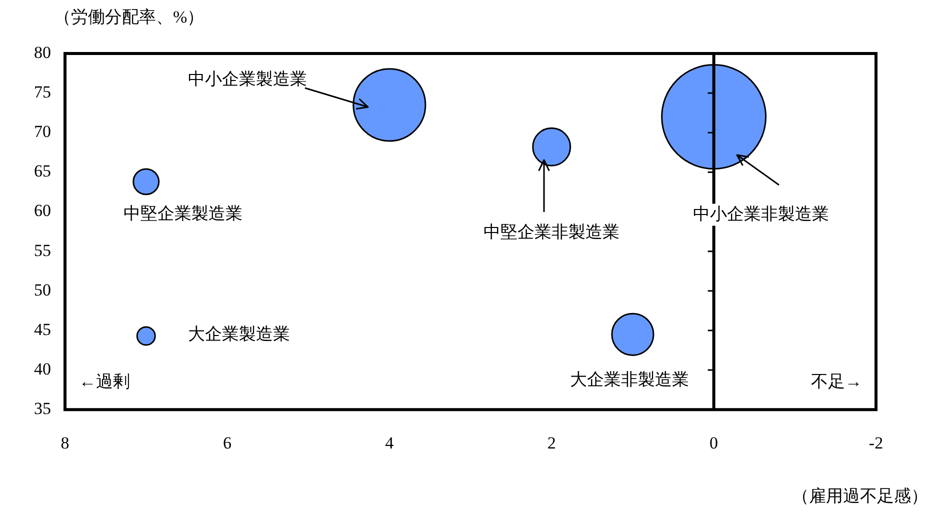 The height and width of the screenshot is (512, 932). What do you see at coordinates (42, 329) in the screenshot?
I see `y-tick-label: 45` at bounding box center [42, 329].